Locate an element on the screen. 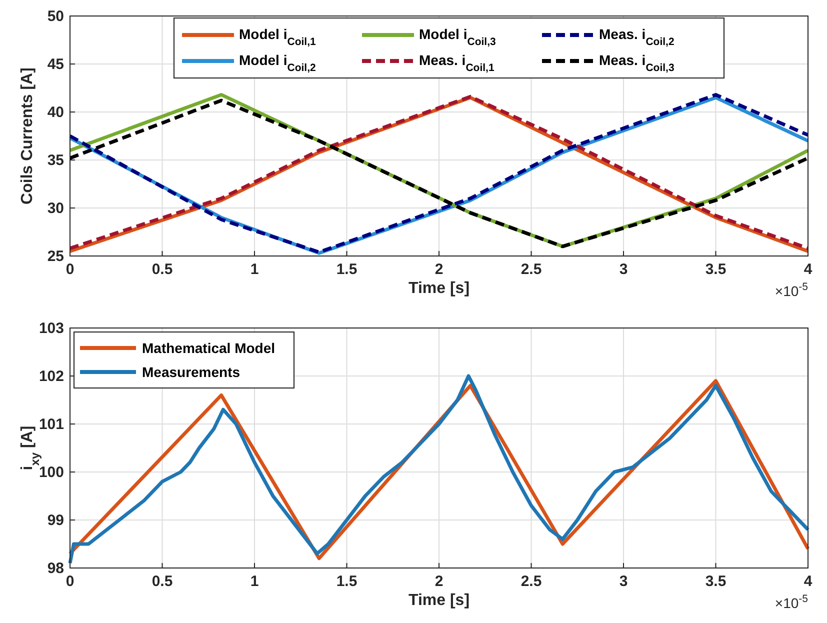 The width and height of the screenshot is (827, 623). legend-label: Mathematical Model is located at coordinates (209, 348).